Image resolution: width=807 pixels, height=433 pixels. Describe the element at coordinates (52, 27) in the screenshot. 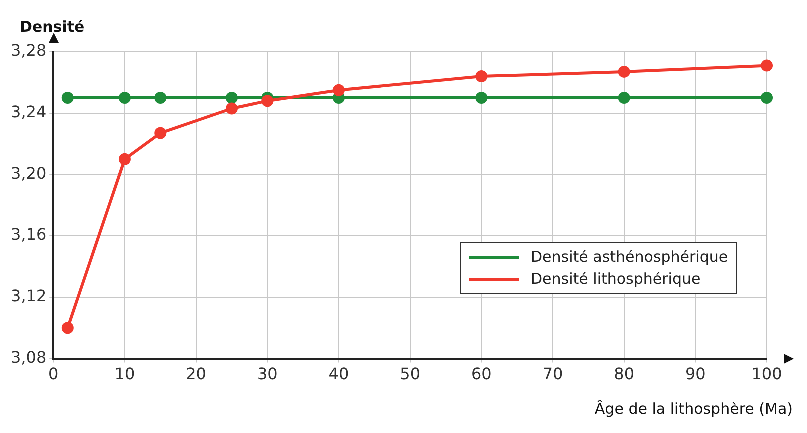

I see `y-axis-title: Densité` at that location.